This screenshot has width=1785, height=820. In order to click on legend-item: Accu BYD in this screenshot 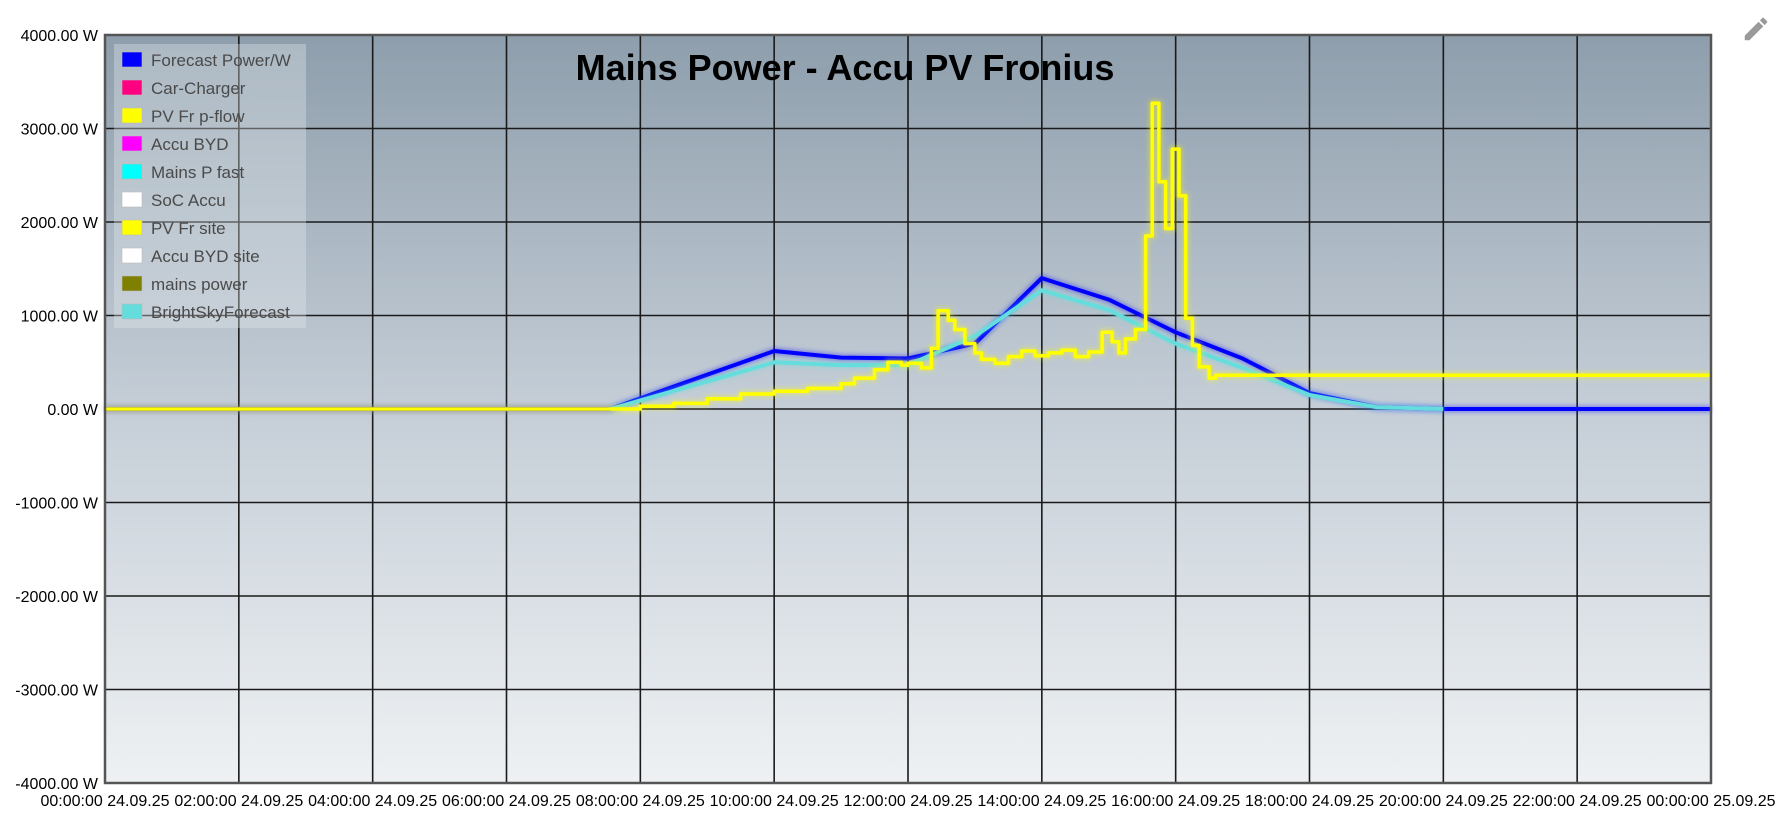, I will do `click(174, 144)`.